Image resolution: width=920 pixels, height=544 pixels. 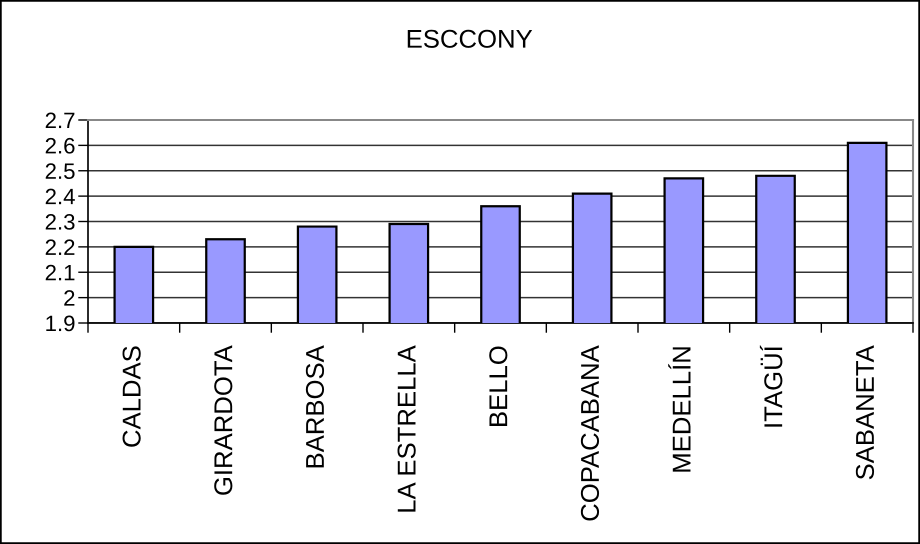 What do you see at coordinates (60, 222) in the screenshot?
I see `y-tick-label: 2.3` at bounding box center [60, 222].